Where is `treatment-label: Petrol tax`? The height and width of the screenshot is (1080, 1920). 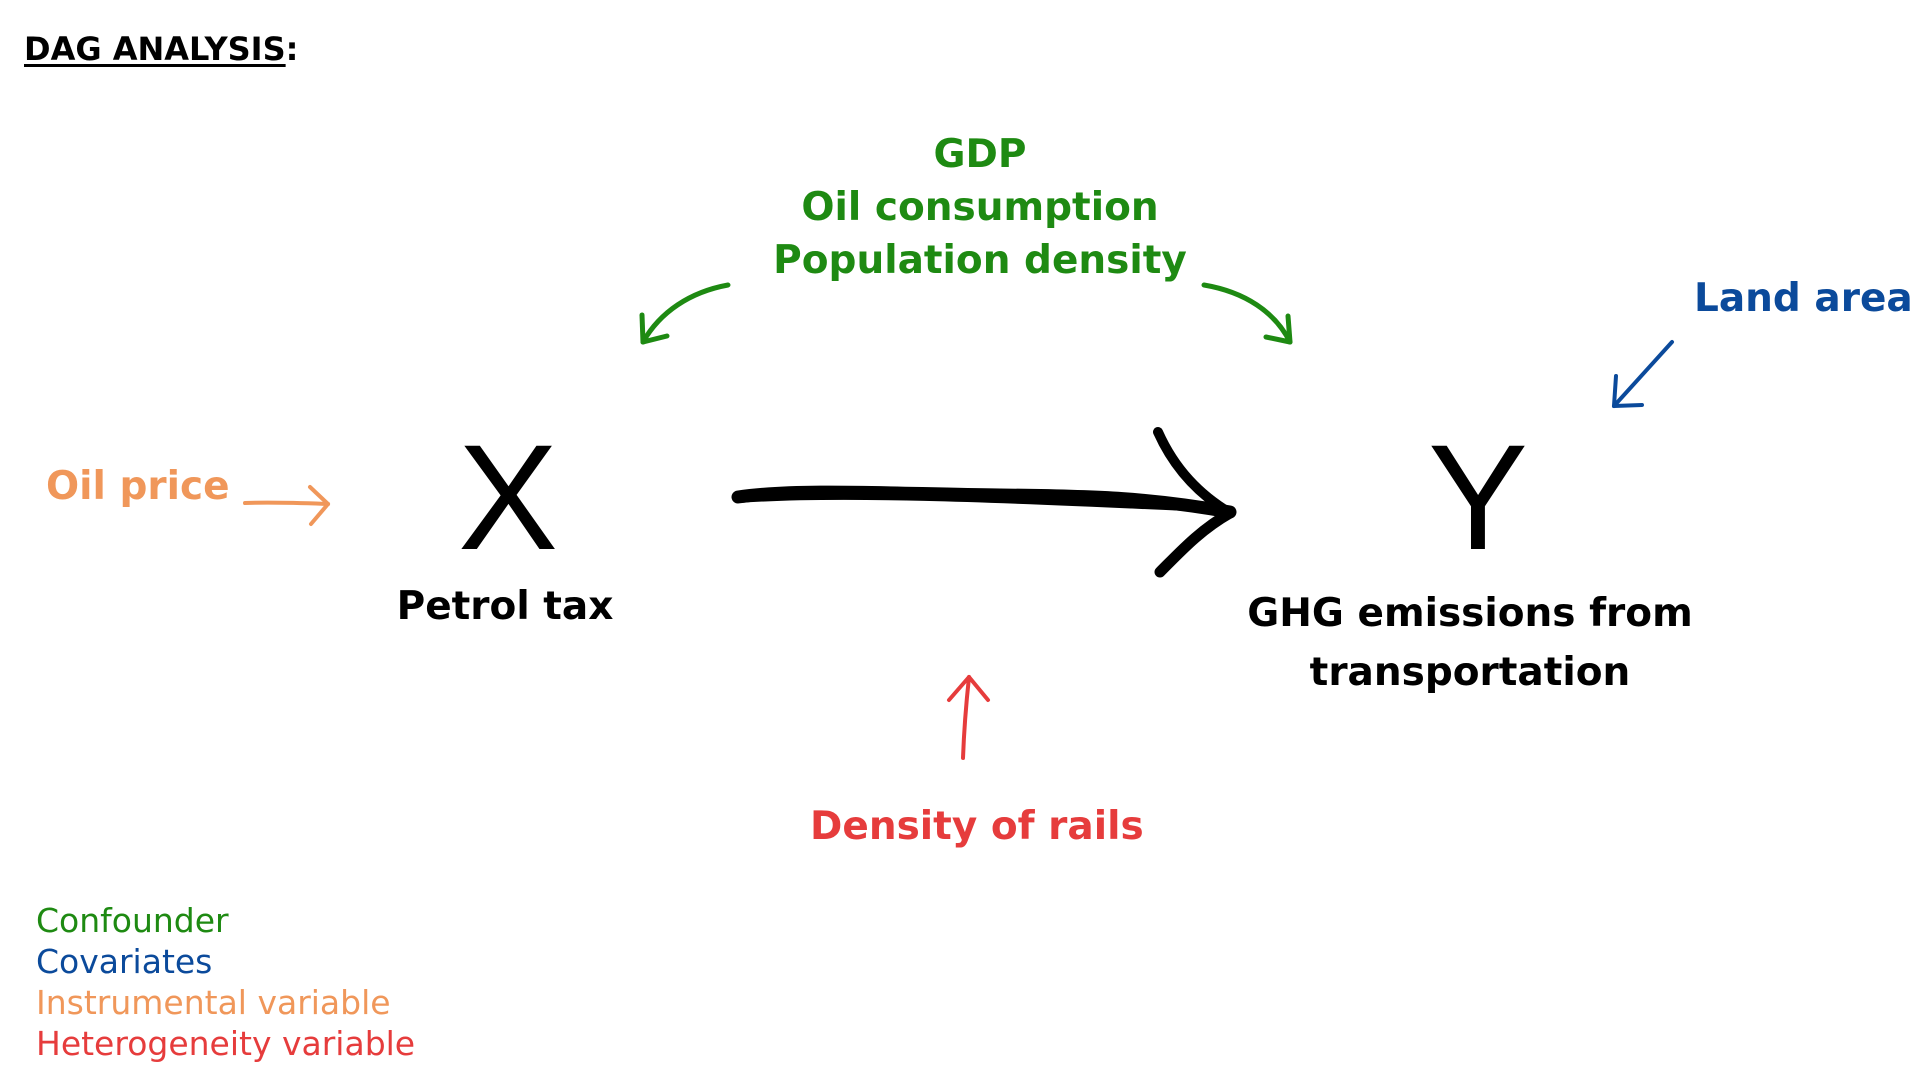
treatment-label: Petrol tax is located at coordinates (505, 606).